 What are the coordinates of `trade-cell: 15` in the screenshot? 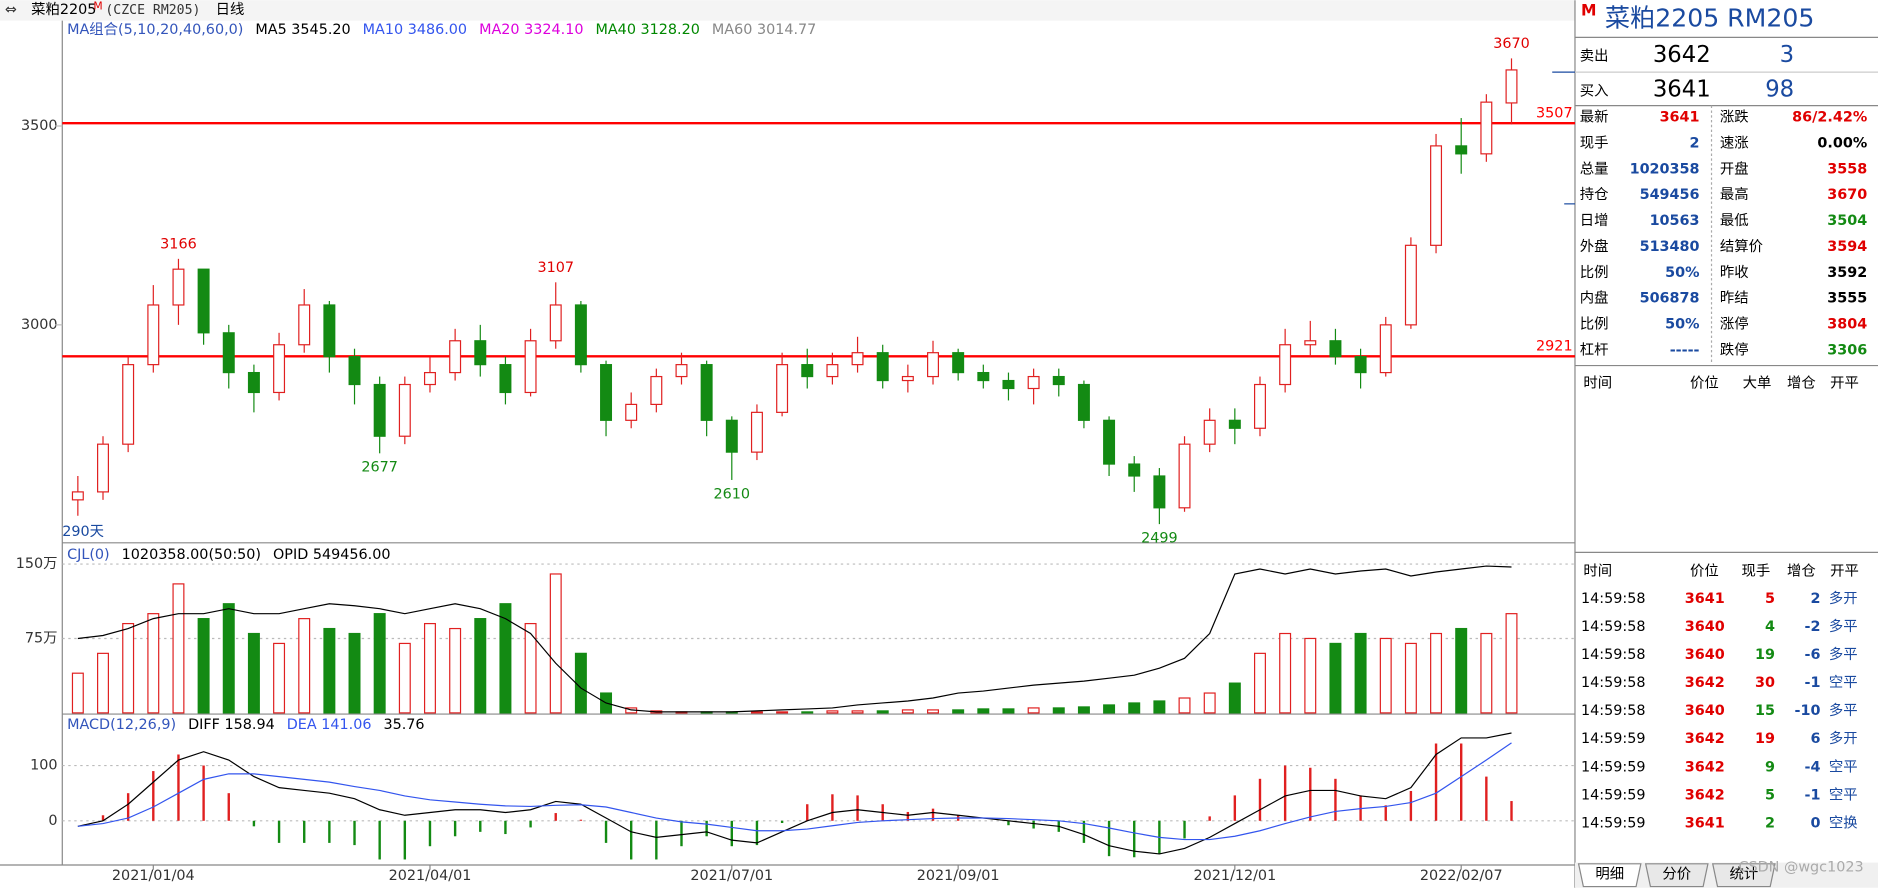 It's located at (1765, 711).